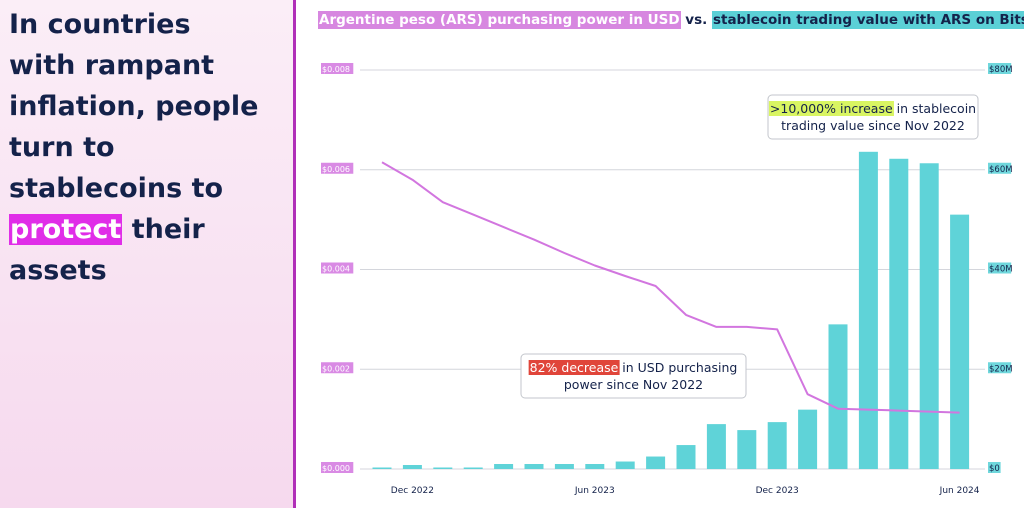 The image size is (1024, 508). I want to click on panel-divider, so click(294, 254).